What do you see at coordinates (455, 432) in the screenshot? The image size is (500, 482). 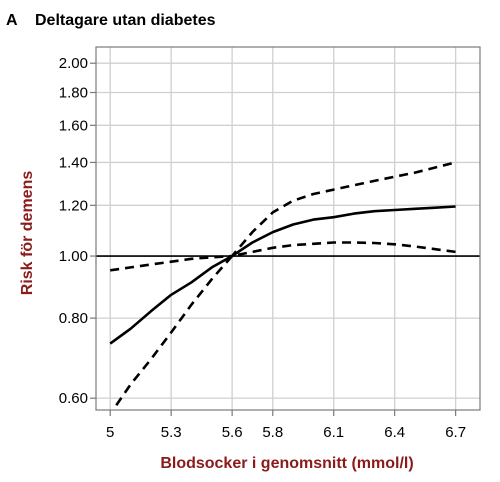 I see `x-tick-label: 6.7` at bounding box center [455, 432].